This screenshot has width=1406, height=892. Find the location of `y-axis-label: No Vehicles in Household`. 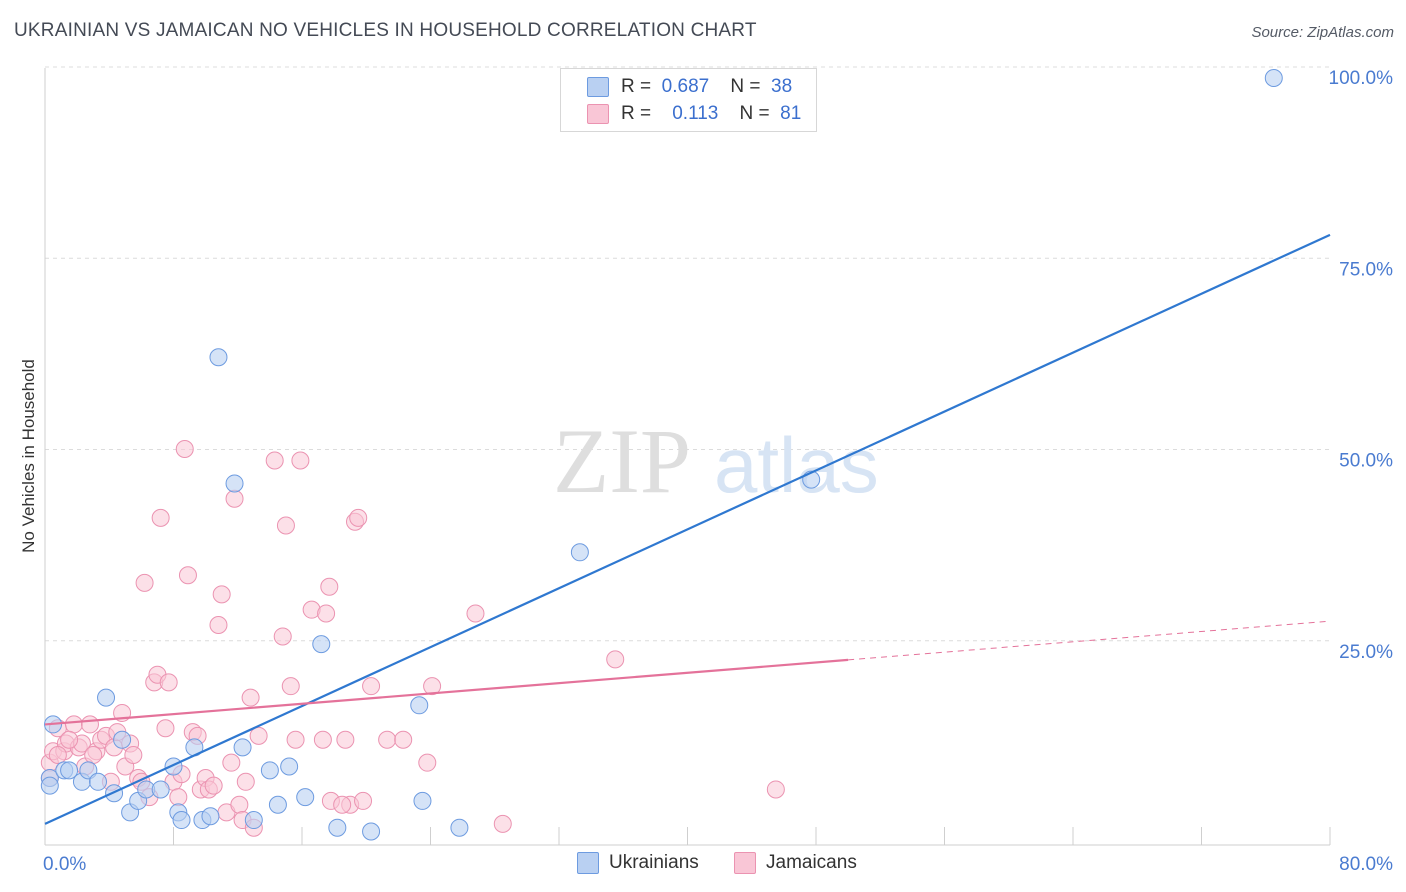

y-axis-label: No Vehicles in Household is located at coordinates (28, 456).